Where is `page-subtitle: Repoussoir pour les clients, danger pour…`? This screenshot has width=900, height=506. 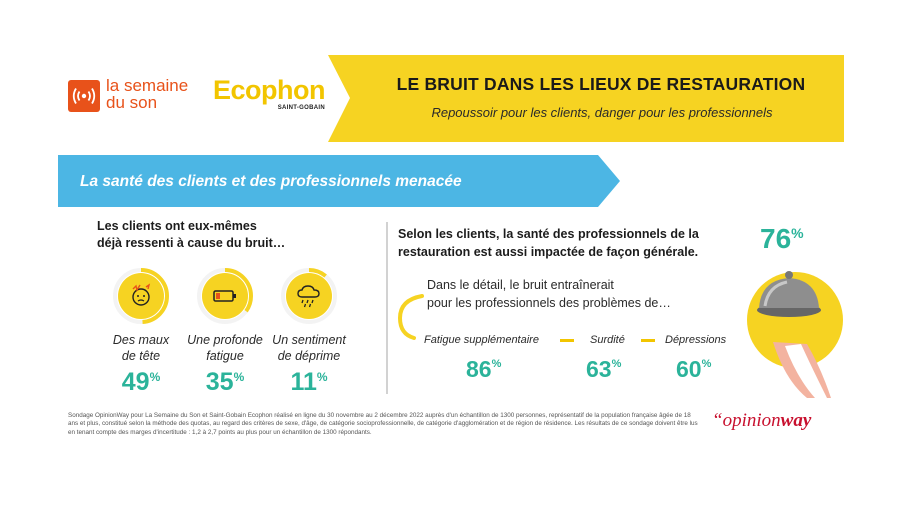
page-subtitle: Repoussoir pour les clients, danger pour… is located at coordinates (602, 112).